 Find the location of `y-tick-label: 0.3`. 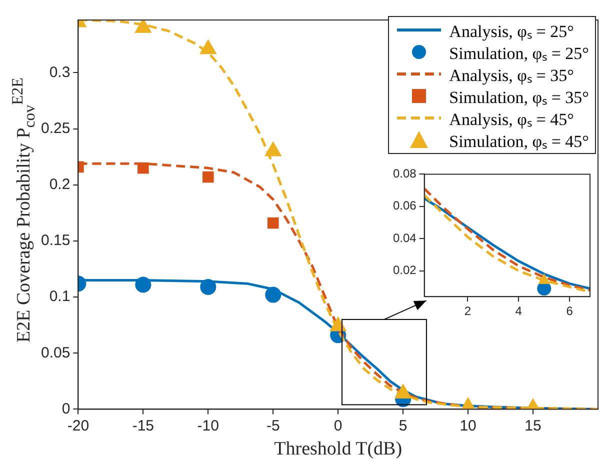

y-tick-label: 0.3 is located at coordinates (59, 72).